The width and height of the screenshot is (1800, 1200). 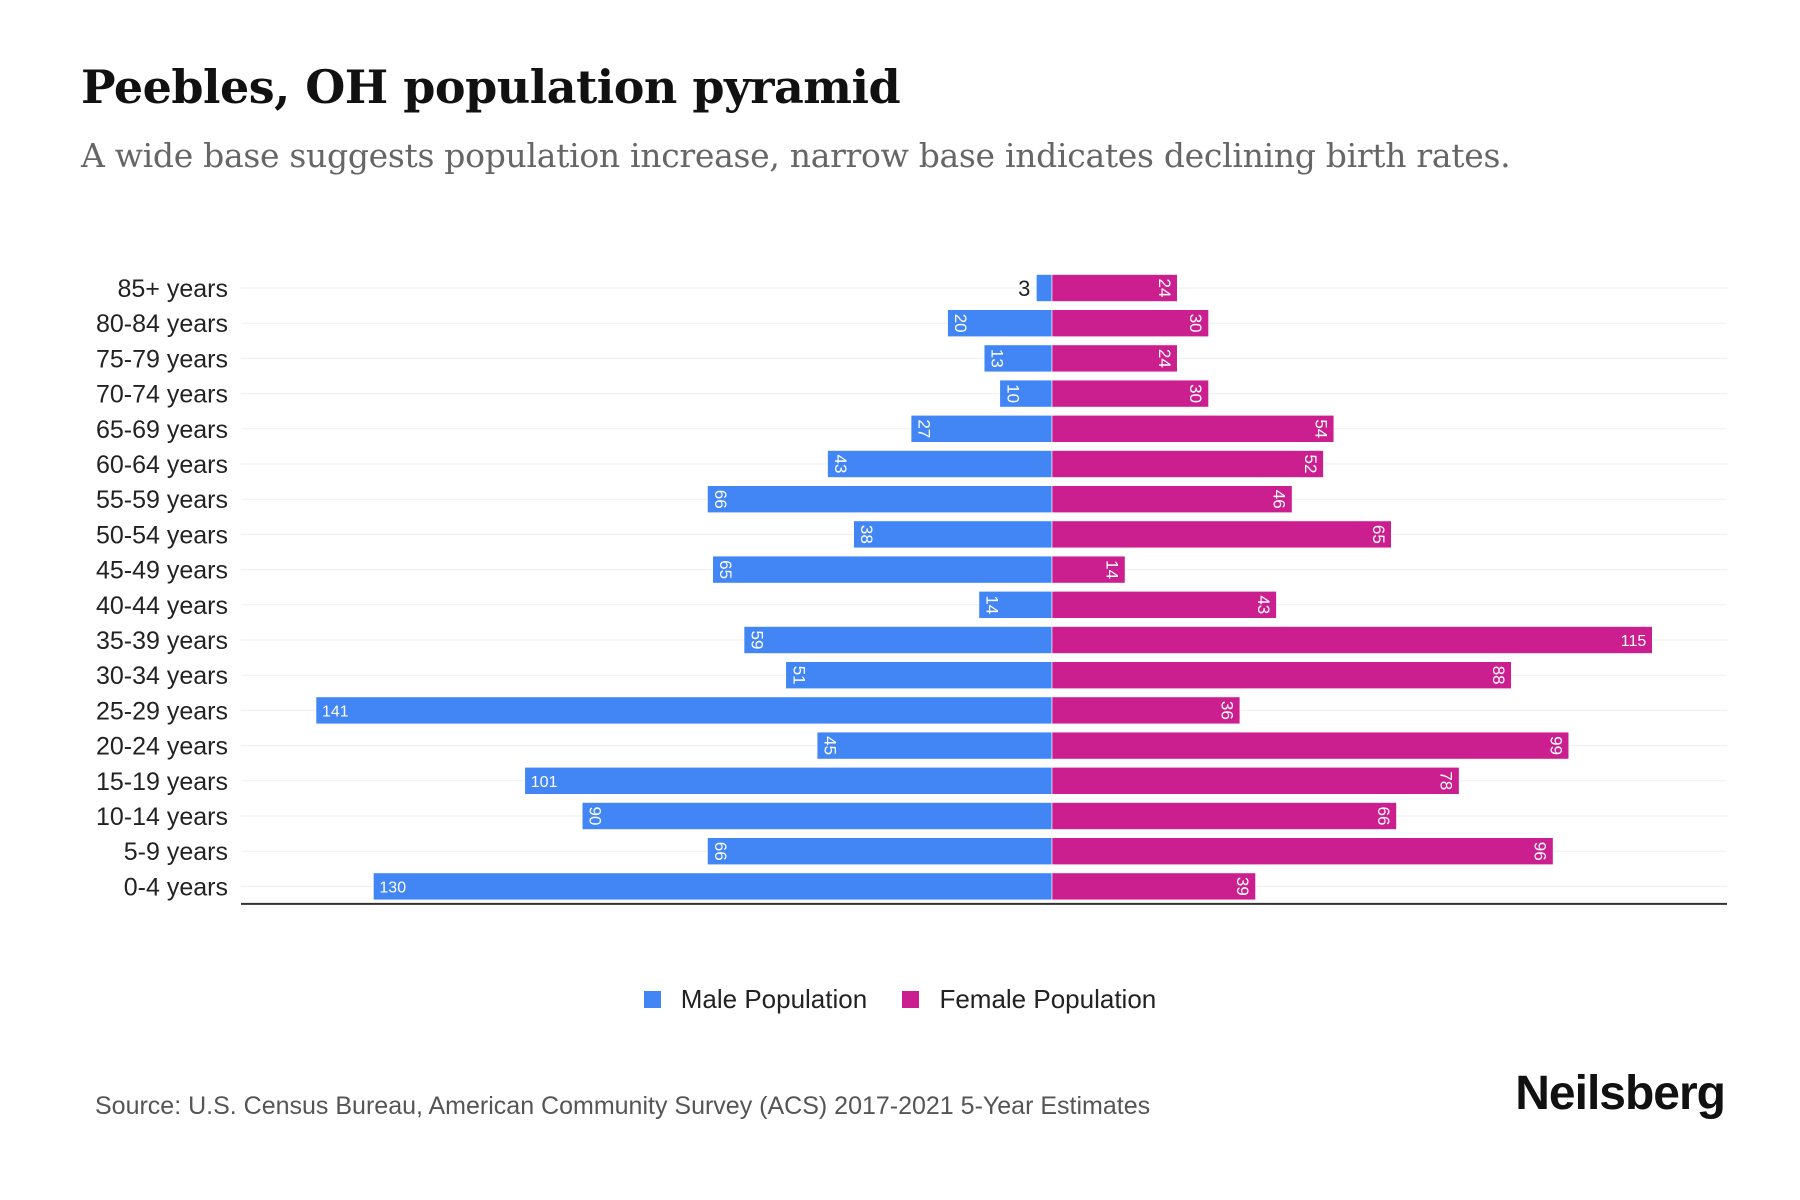 What do you see at coordinates (544, 782) in the screenshot?
I see `value-label: 101` at bounding box center [544, 782].